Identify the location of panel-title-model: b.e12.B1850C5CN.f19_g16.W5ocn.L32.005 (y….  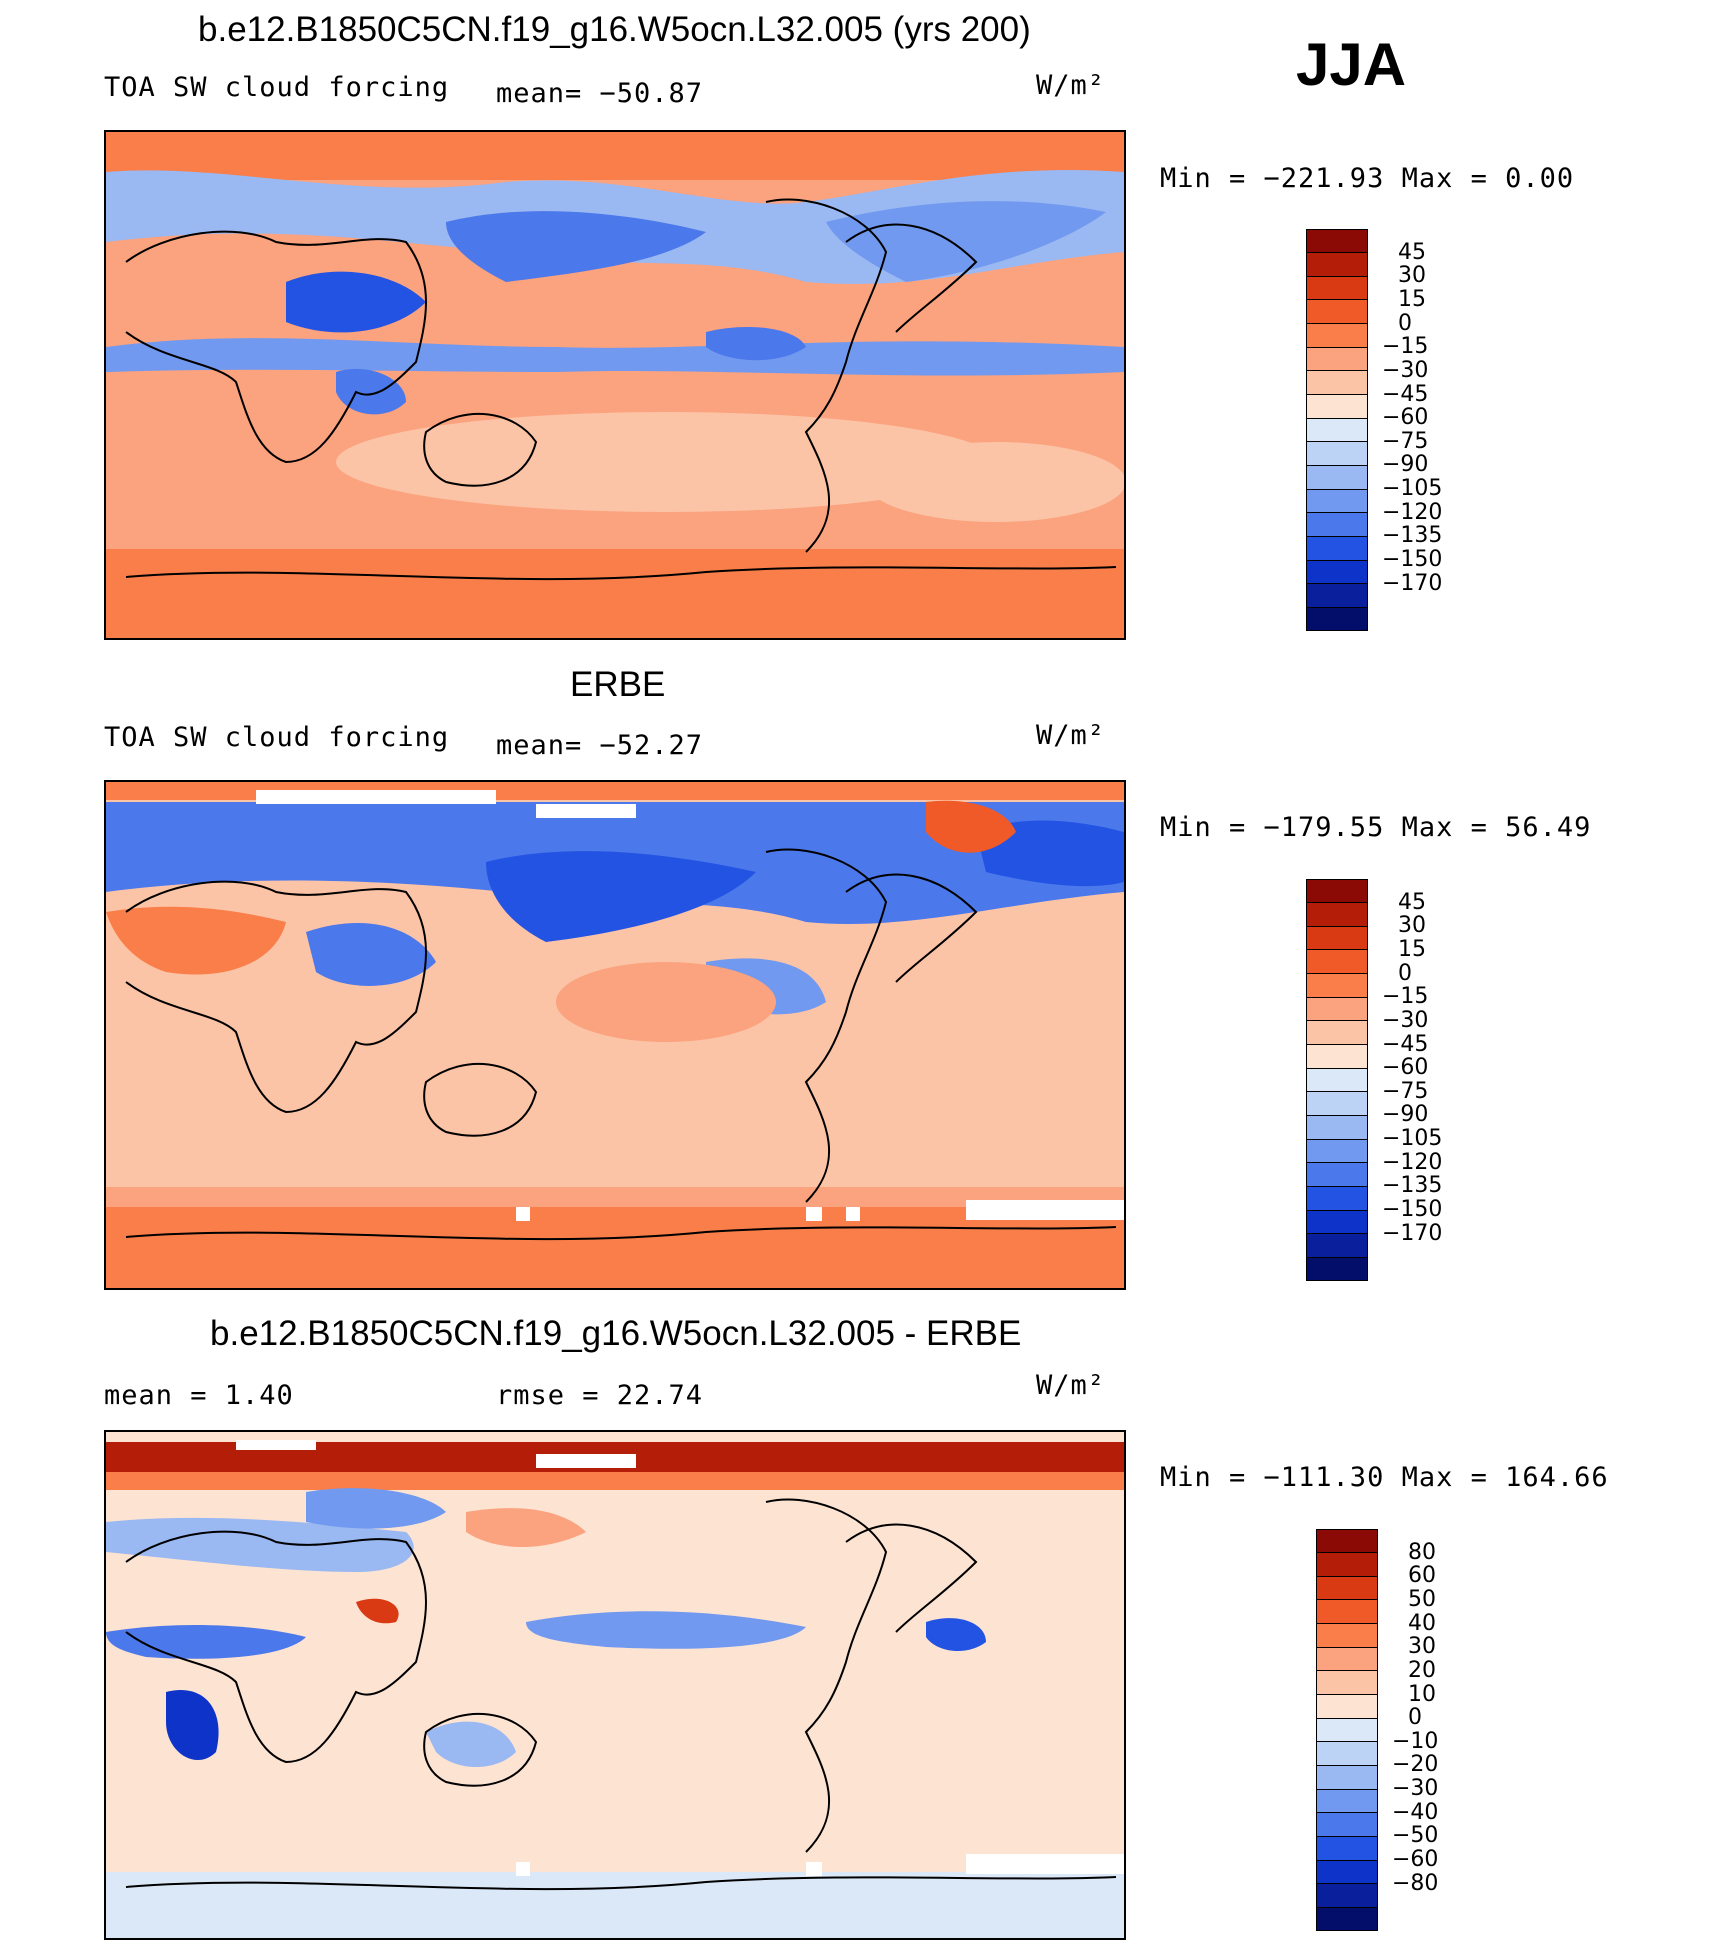
(614, 29).